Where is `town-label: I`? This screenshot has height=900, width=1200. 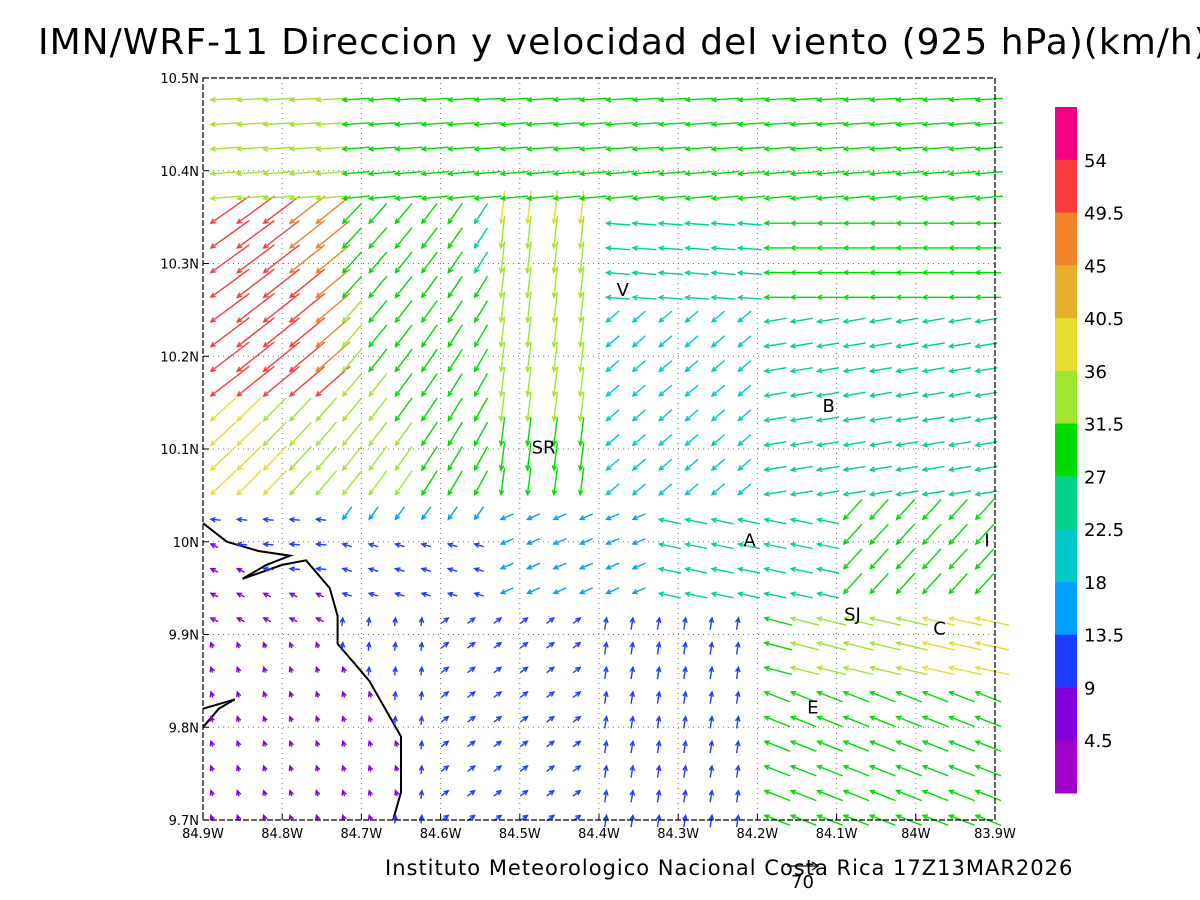
town-label: I is located at coordinates (986, 540).